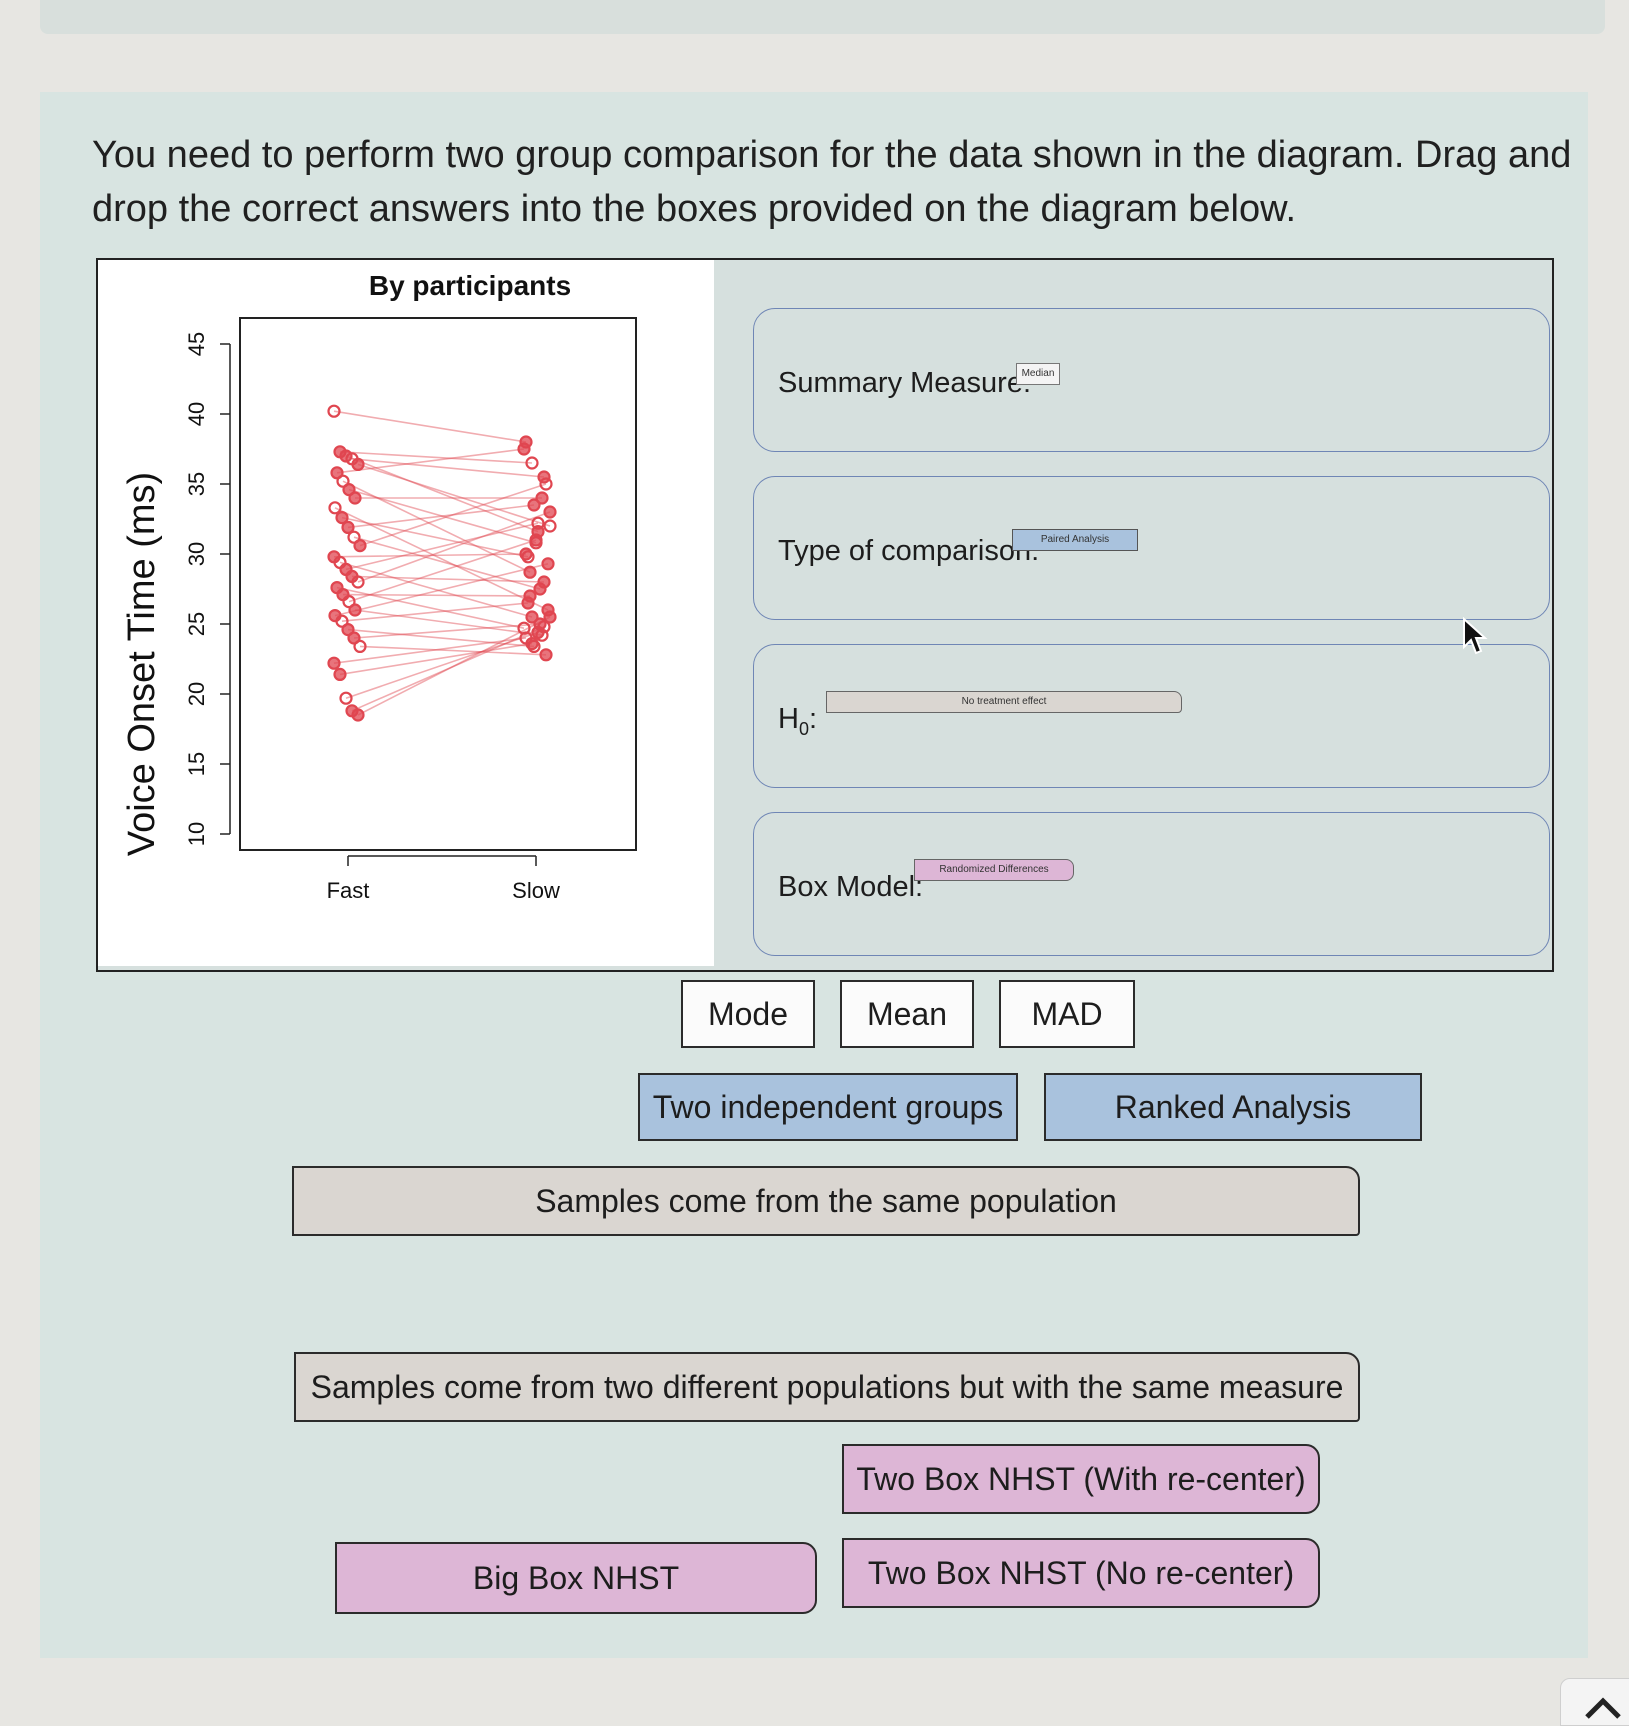 The width and height of the screenshot is (1629, 1726). What do you see at coordinates (196, 344) in the screenshot?
I see `y-tick-label: 45` at bounding box center [196, 344].